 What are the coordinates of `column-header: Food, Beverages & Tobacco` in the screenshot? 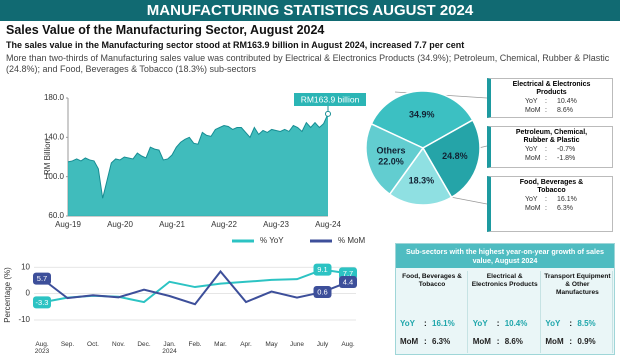 It's located at (432, 280).